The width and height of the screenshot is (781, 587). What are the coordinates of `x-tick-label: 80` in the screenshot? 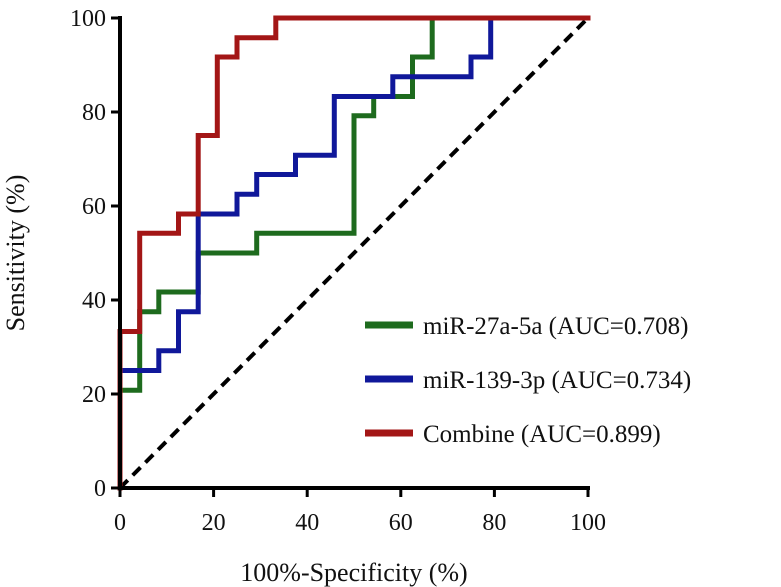 It's located at (494, 523).